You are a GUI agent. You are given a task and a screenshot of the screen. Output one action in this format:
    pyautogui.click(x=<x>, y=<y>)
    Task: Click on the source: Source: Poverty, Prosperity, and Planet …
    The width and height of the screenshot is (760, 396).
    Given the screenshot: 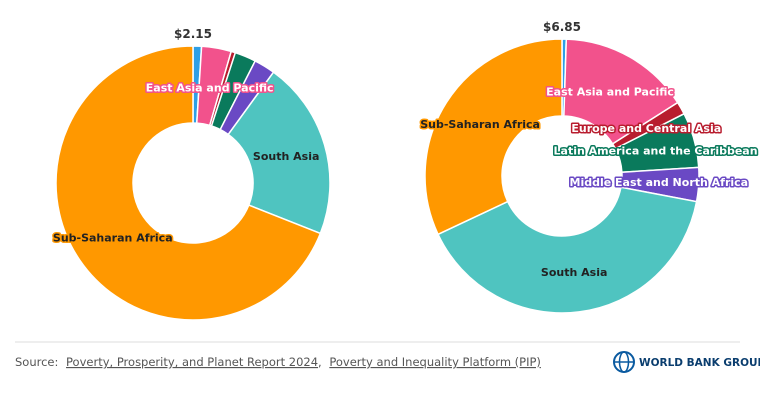 What is the action you would take?
    pyautogui.click(x=278, y=362)
    